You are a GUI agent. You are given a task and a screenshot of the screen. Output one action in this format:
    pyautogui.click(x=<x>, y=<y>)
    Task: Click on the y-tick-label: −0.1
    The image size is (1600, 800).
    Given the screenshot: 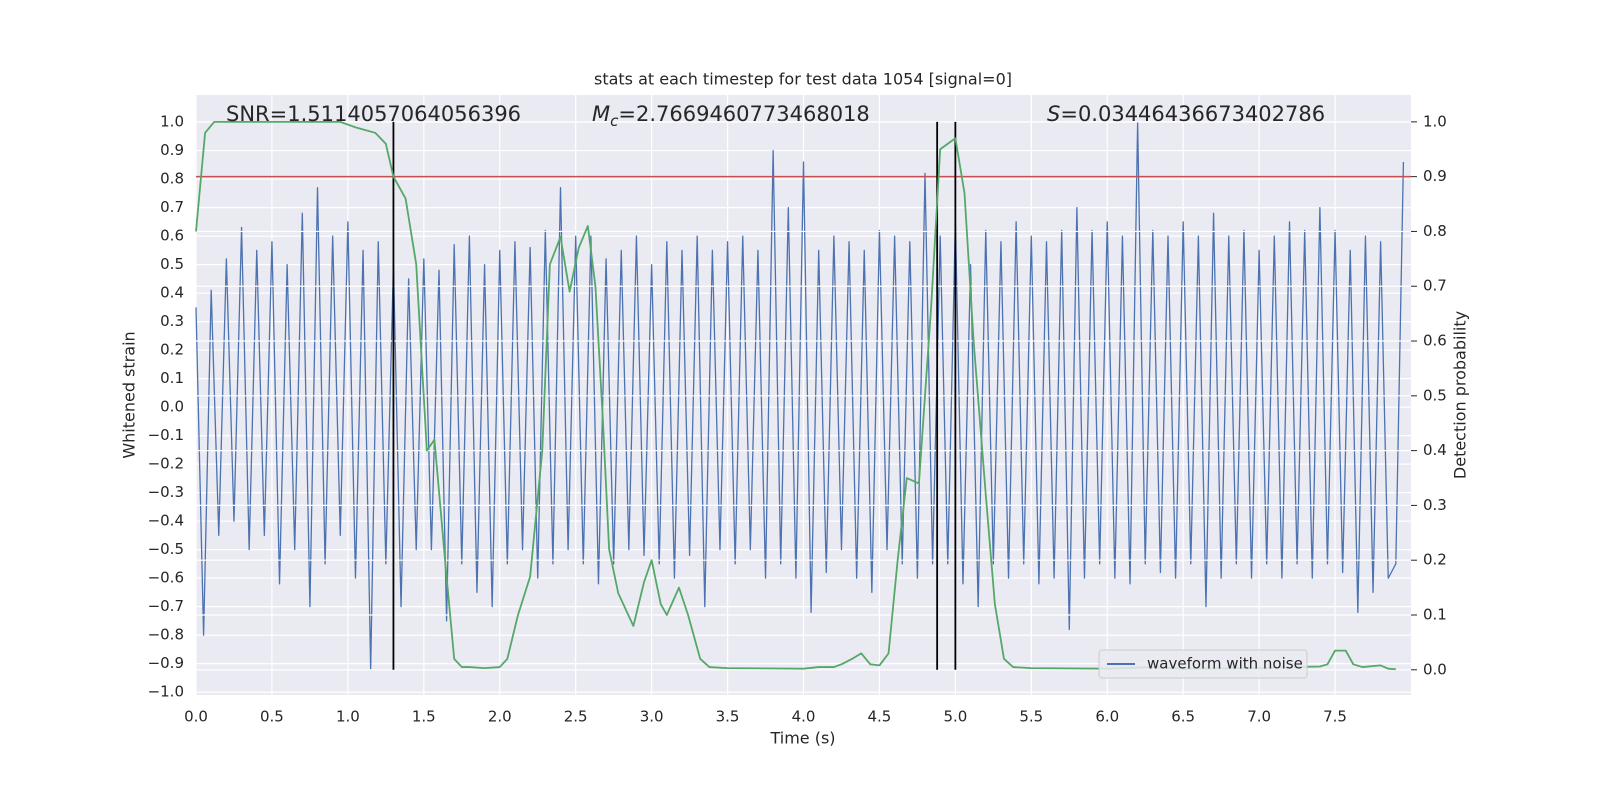 What is the action you would take?
    pyautogui.click(x=166, y=435)
    